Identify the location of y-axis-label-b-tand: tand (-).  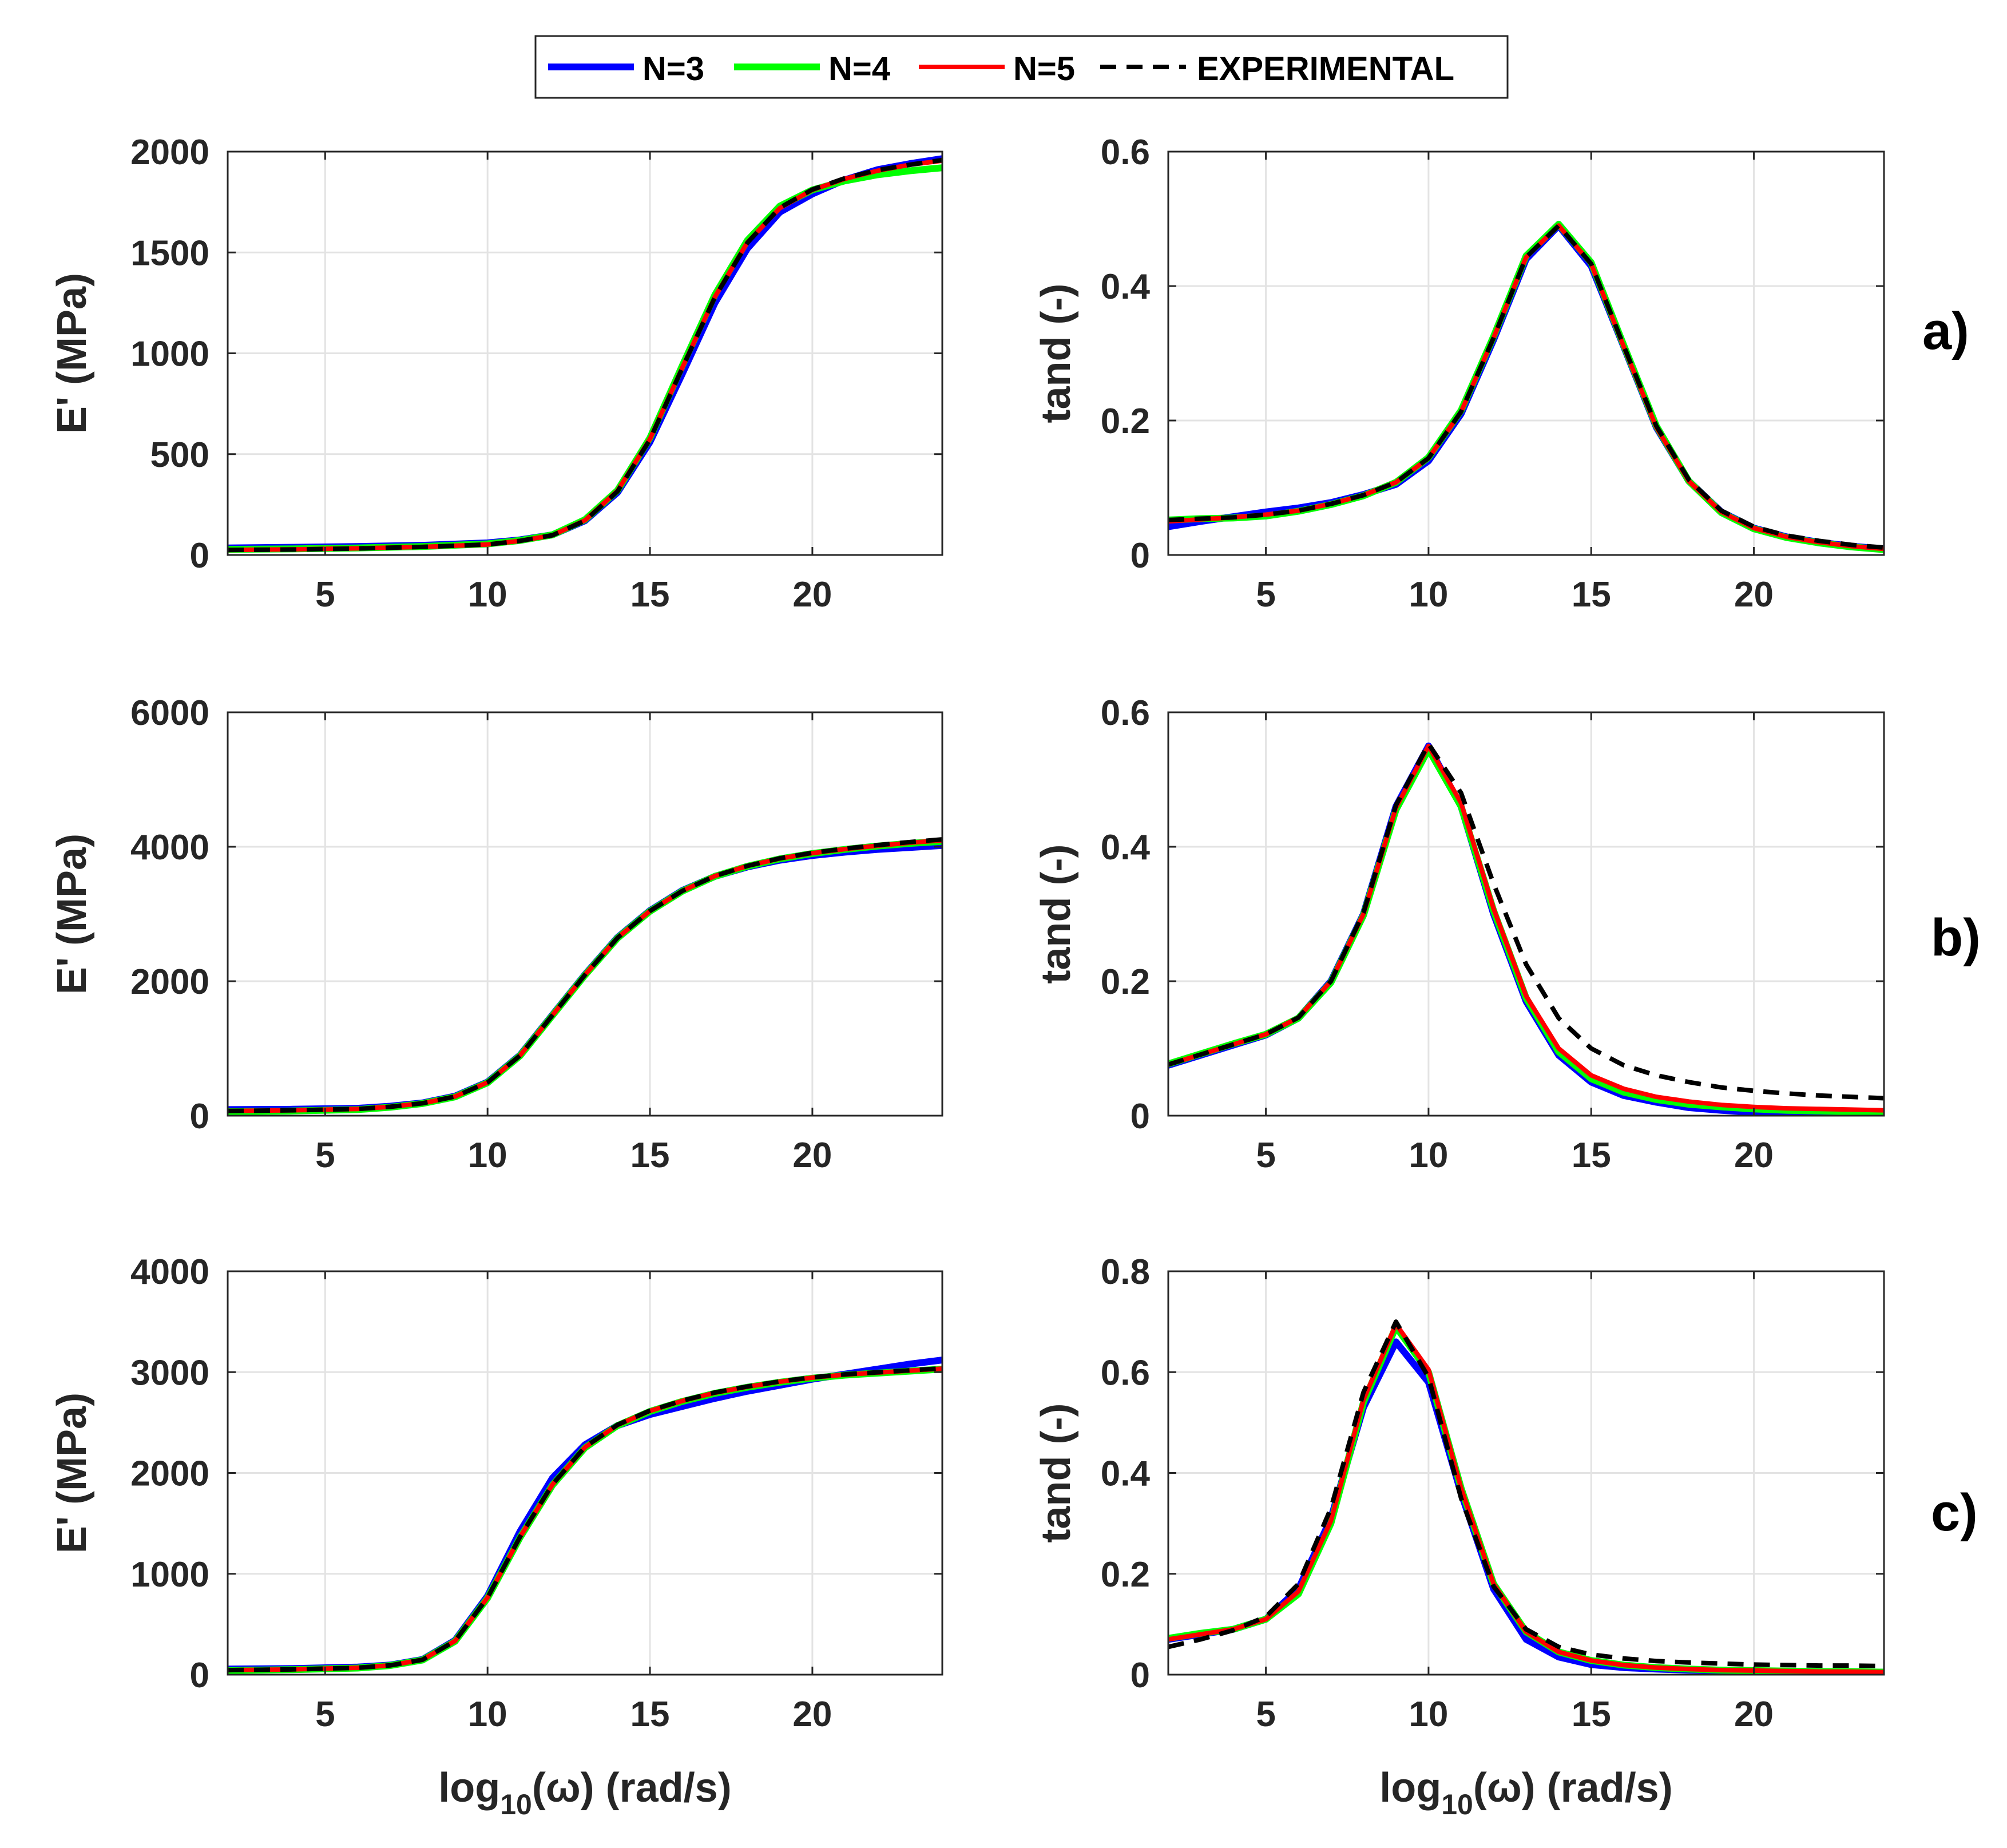
(1056, 914).